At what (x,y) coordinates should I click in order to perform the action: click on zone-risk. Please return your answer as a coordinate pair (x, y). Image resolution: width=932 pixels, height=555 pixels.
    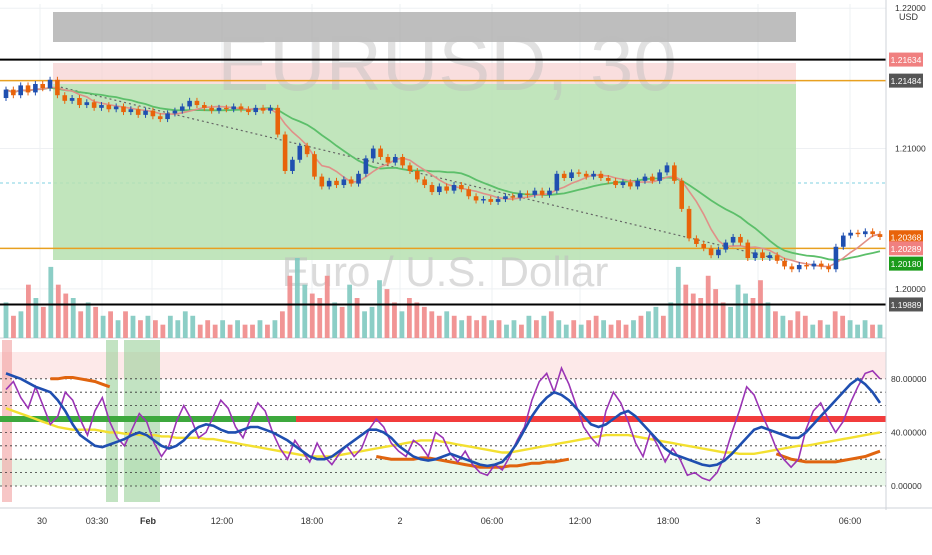
    Looking at the image, I should click on (424, 73).